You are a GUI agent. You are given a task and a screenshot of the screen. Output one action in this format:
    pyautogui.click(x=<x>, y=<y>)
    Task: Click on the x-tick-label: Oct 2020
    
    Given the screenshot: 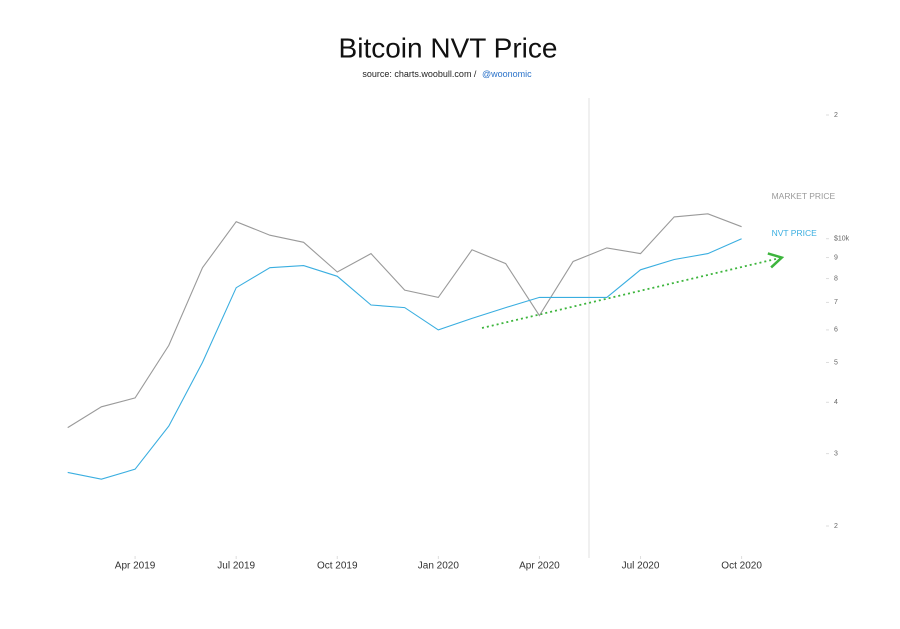 What is the action you would take?
    pyautogui.click(x=741, y=566)
    